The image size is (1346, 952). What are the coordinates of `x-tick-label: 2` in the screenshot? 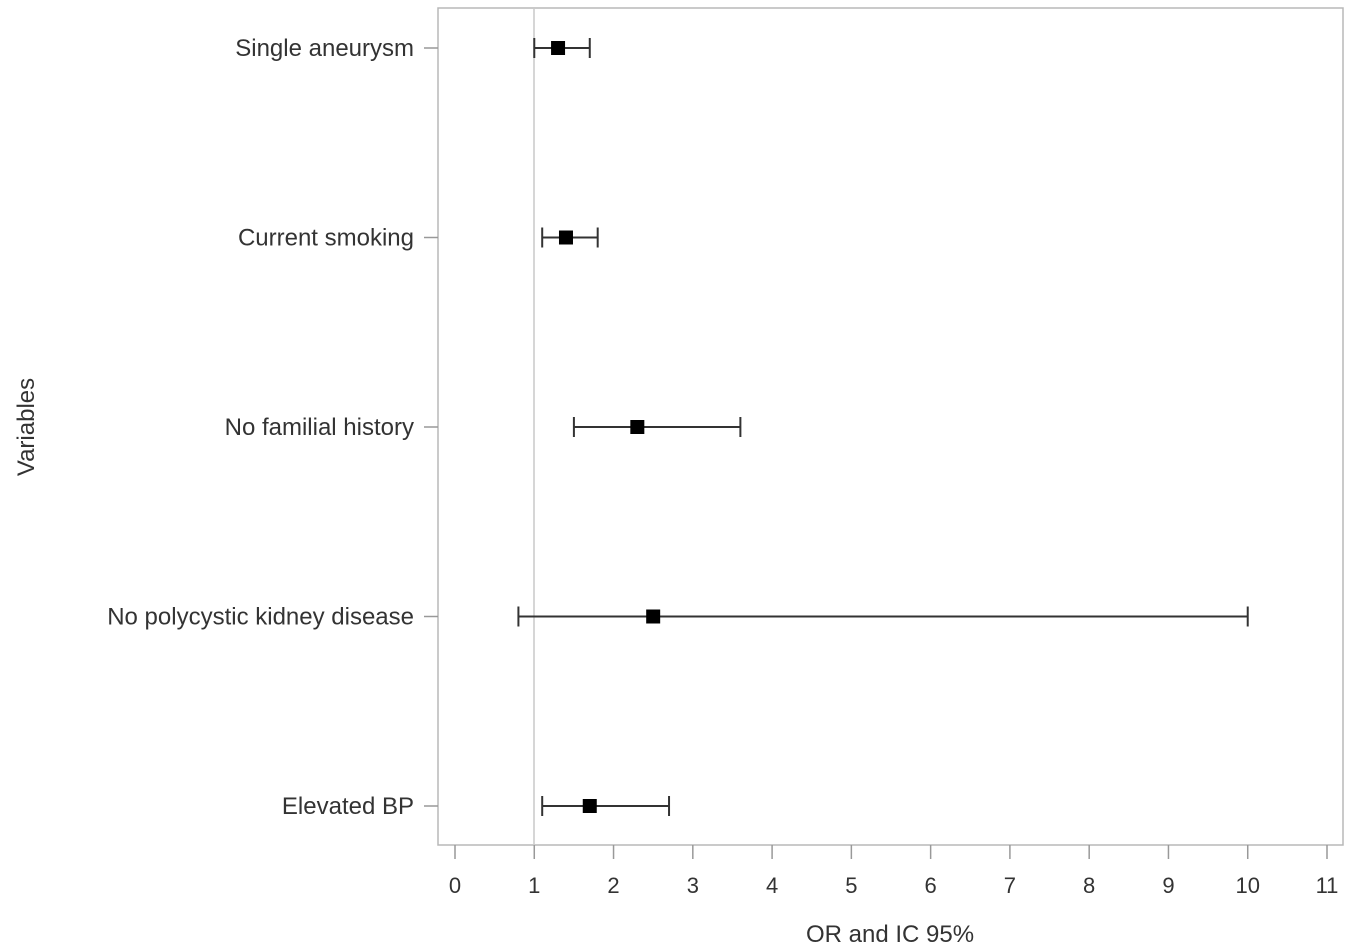 It's located at (613, 885).